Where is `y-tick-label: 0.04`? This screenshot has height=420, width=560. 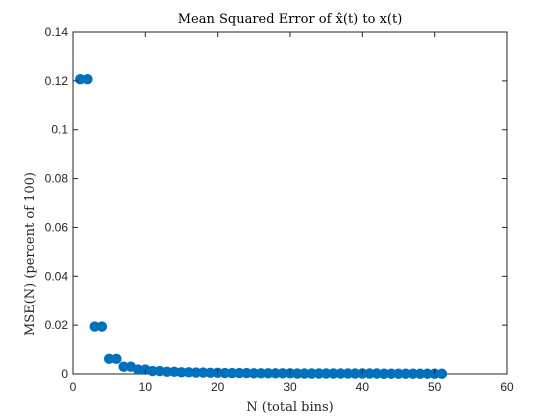
y-tick-label: 0.04 is located at coordinates (57, 276).